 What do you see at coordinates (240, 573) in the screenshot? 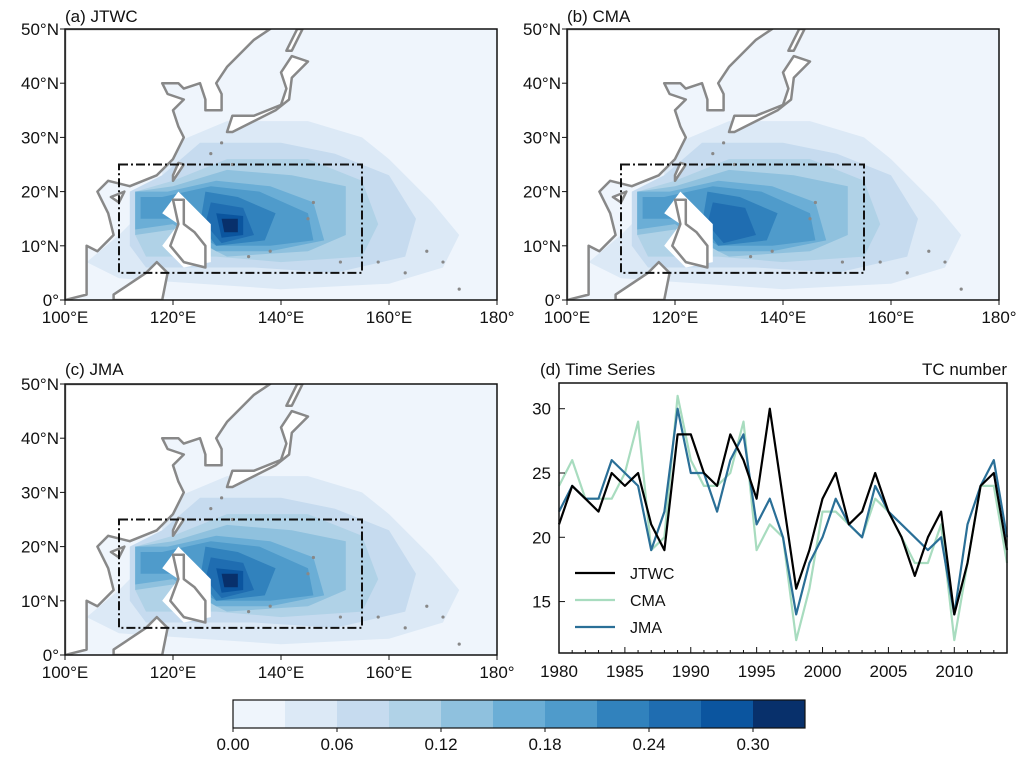
I see `region-box` at bounding box center [240, 573].